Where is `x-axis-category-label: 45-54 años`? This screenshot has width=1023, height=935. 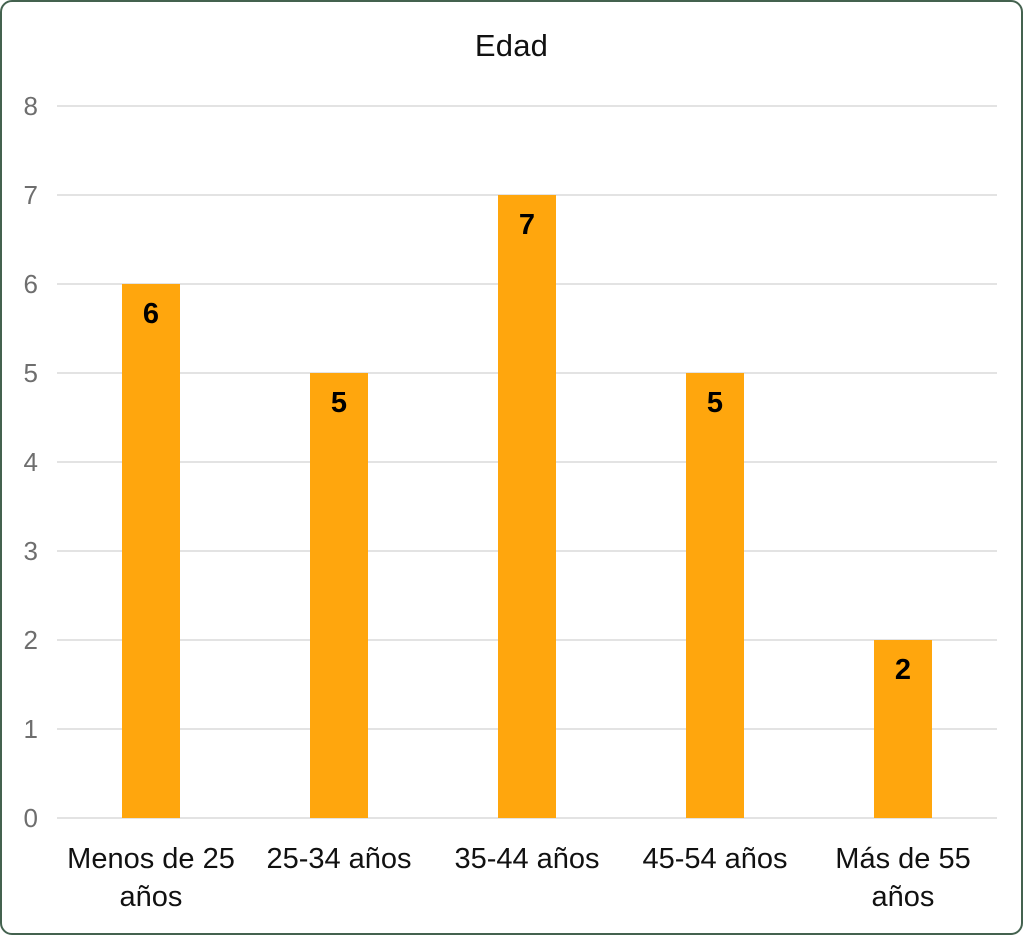 x-axis-category-label: 45-54 años is located at coordinates (715, 859).